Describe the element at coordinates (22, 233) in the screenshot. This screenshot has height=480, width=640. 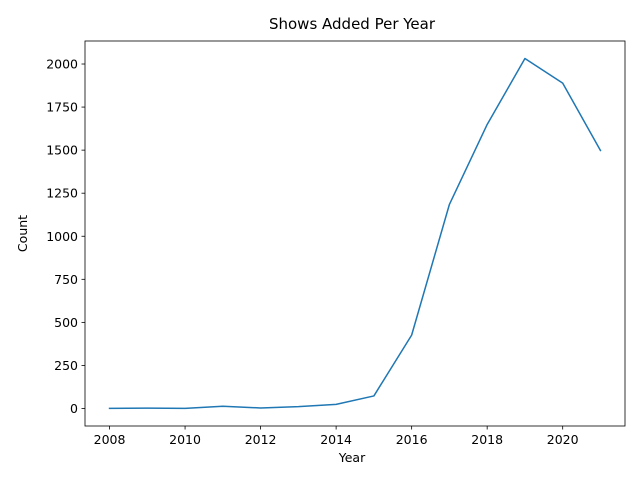
I see `y-axis-title: Count` at that location.